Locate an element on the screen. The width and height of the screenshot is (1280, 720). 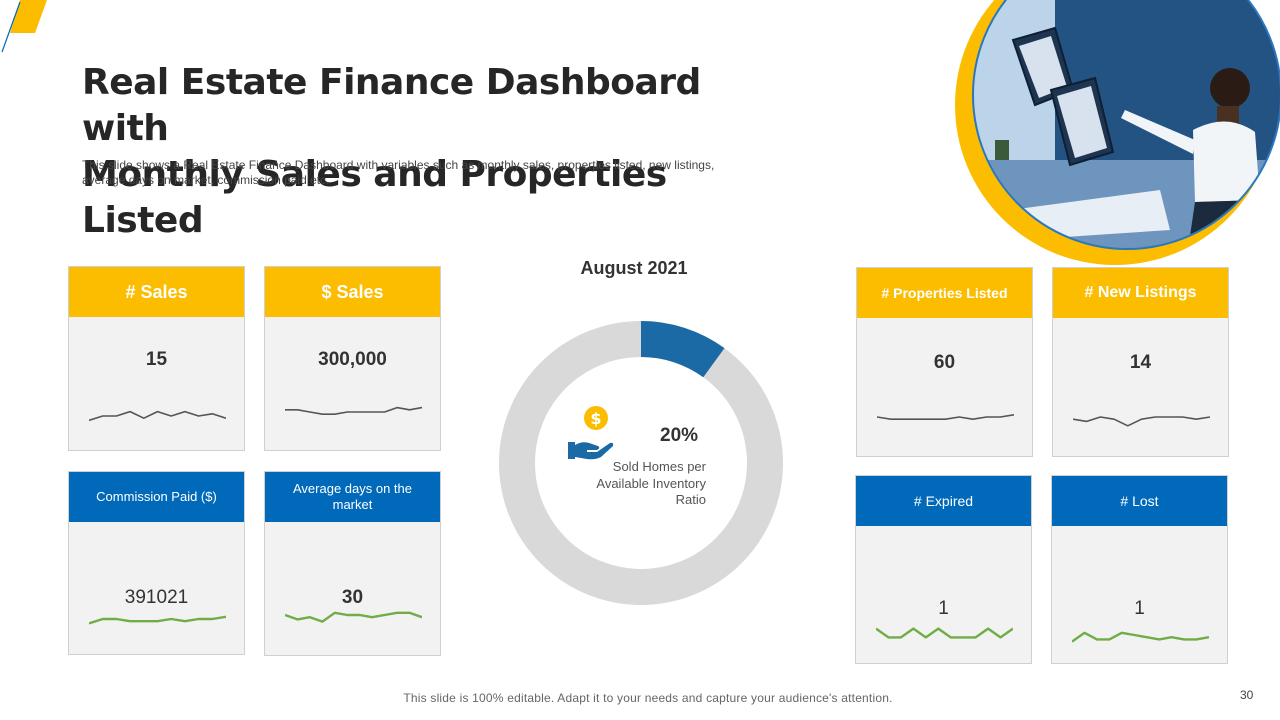
avg-days-sparkline-line is located at coordinates (353, 617).